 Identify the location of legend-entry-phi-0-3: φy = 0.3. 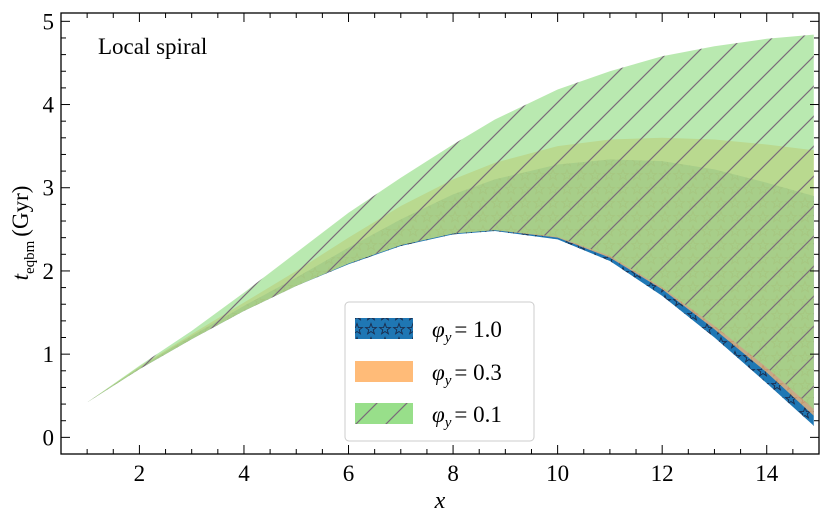
(428, 374).